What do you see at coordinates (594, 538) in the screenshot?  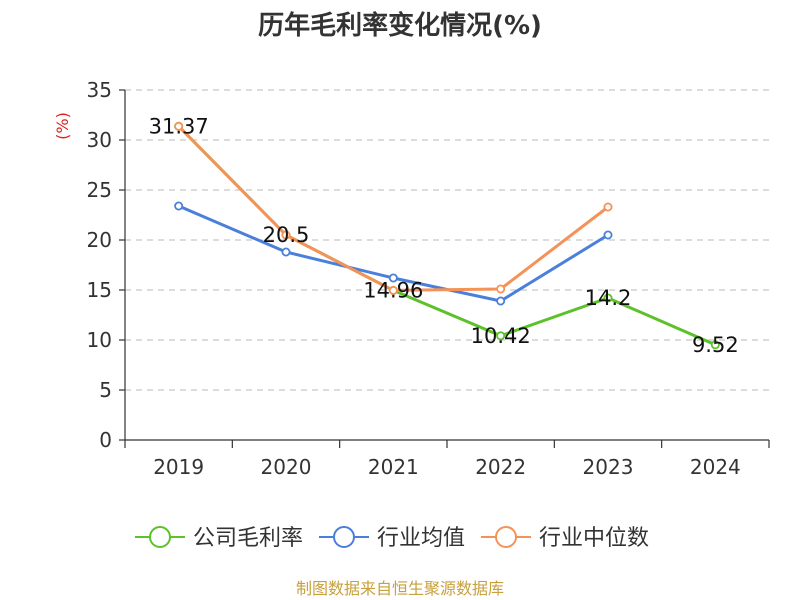 I see `legend-label: 行业中位数` at bounding box center [594, 538].